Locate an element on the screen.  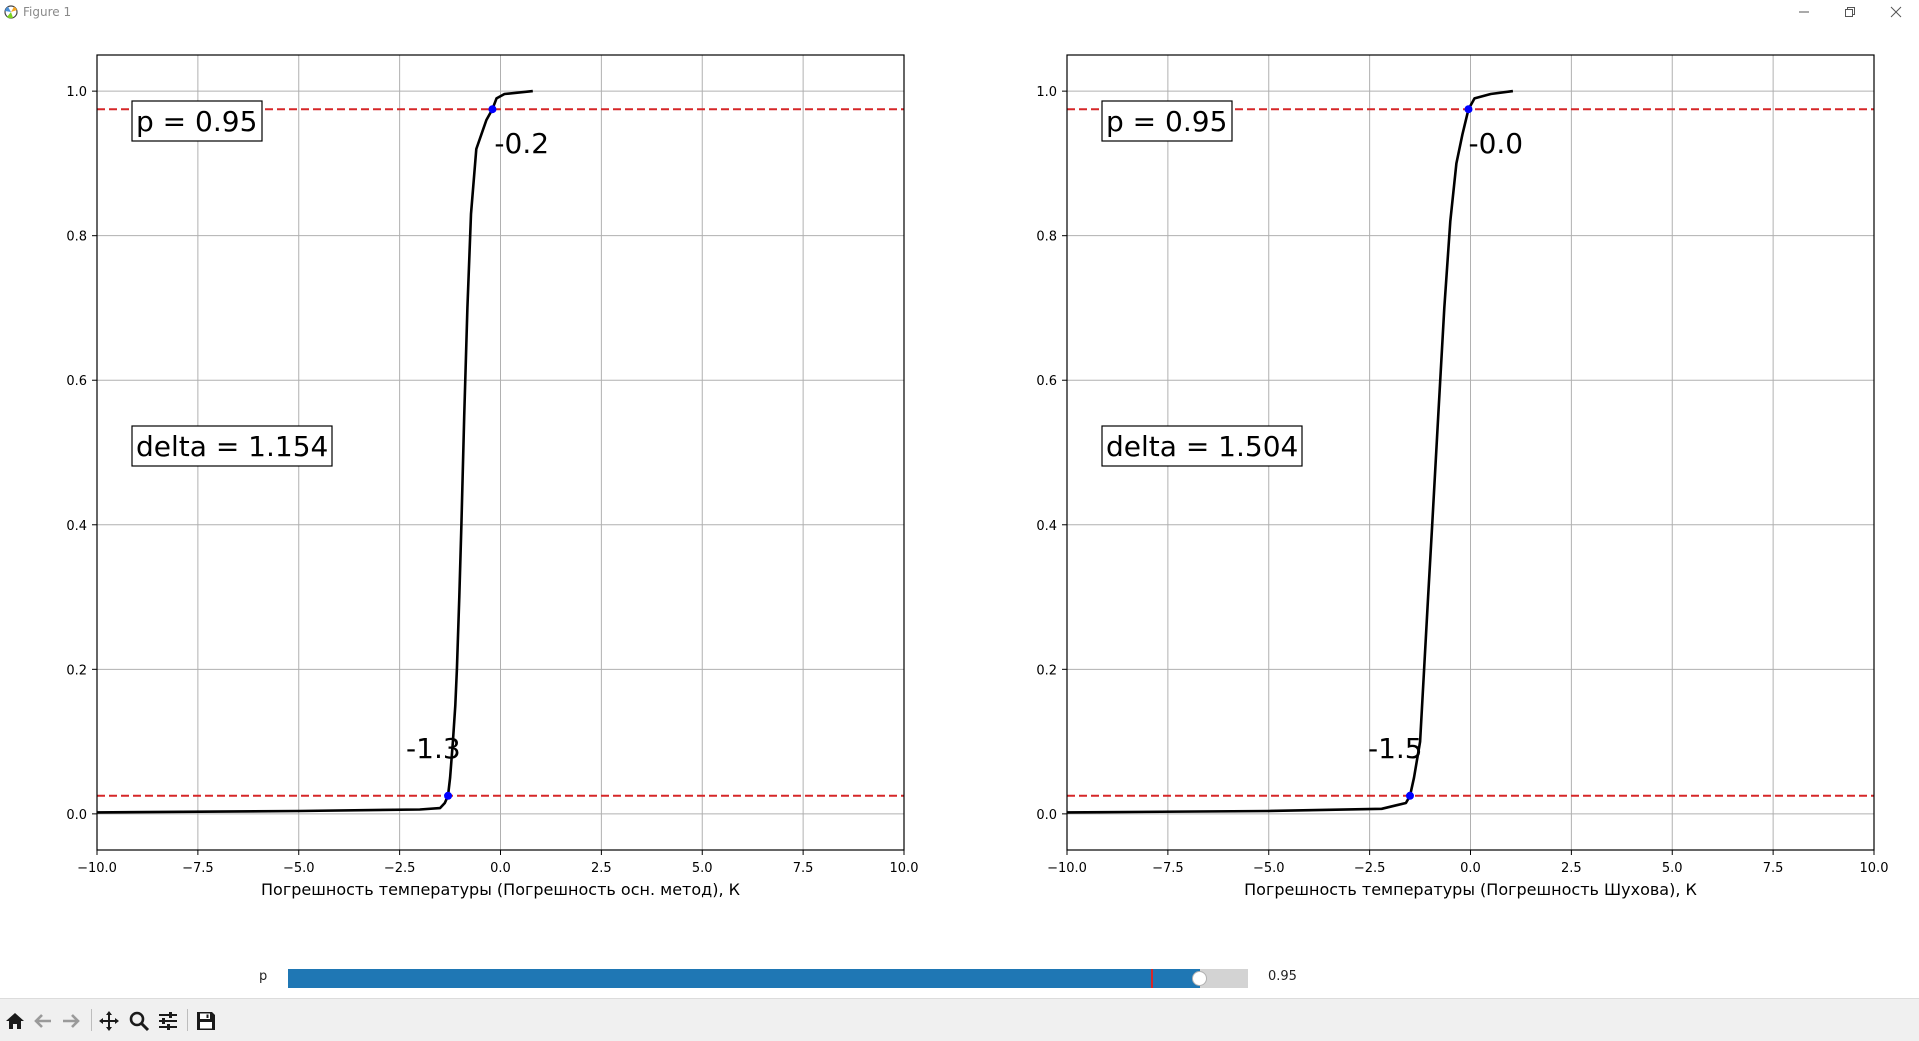
minimize-button is located at coordinates (1804, 12).